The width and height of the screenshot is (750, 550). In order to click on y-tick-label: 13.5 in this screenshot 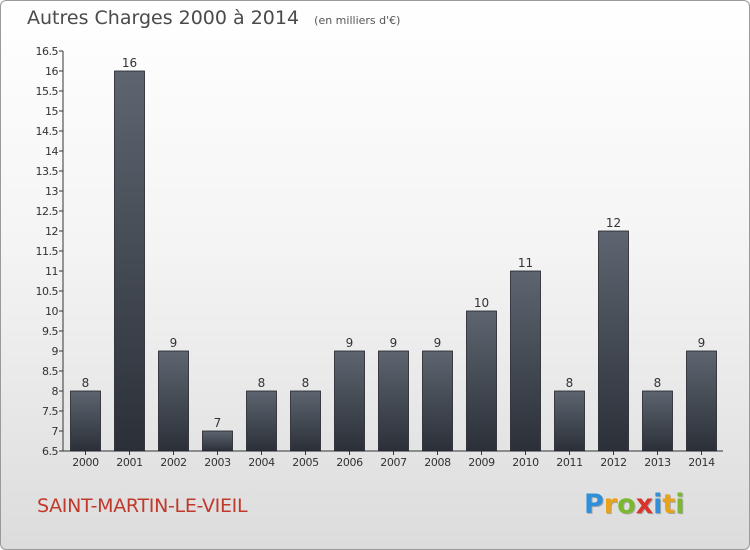, I will do `click(47, 171)`.